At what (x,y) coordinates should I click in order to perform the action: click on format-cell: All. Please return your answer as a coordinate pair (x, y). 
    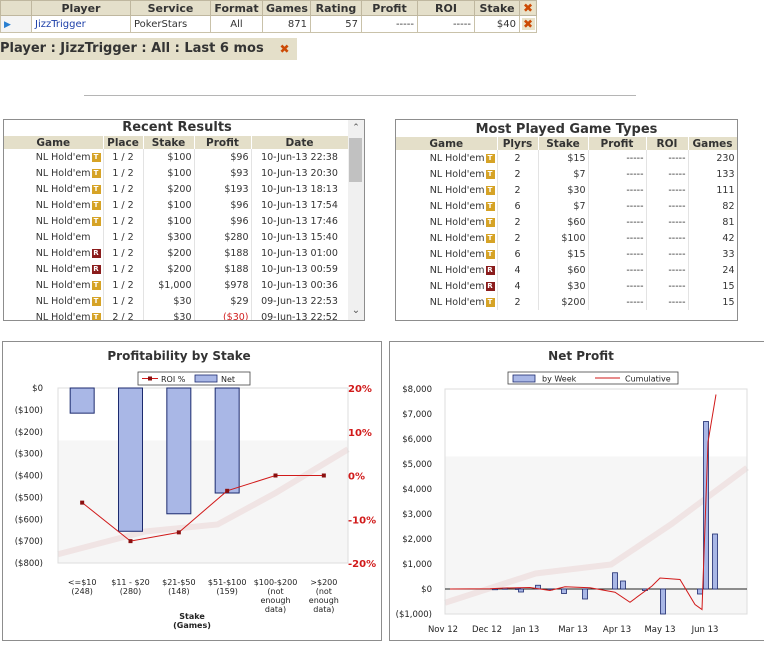
    Looking at the image, I should click on (236, 24).